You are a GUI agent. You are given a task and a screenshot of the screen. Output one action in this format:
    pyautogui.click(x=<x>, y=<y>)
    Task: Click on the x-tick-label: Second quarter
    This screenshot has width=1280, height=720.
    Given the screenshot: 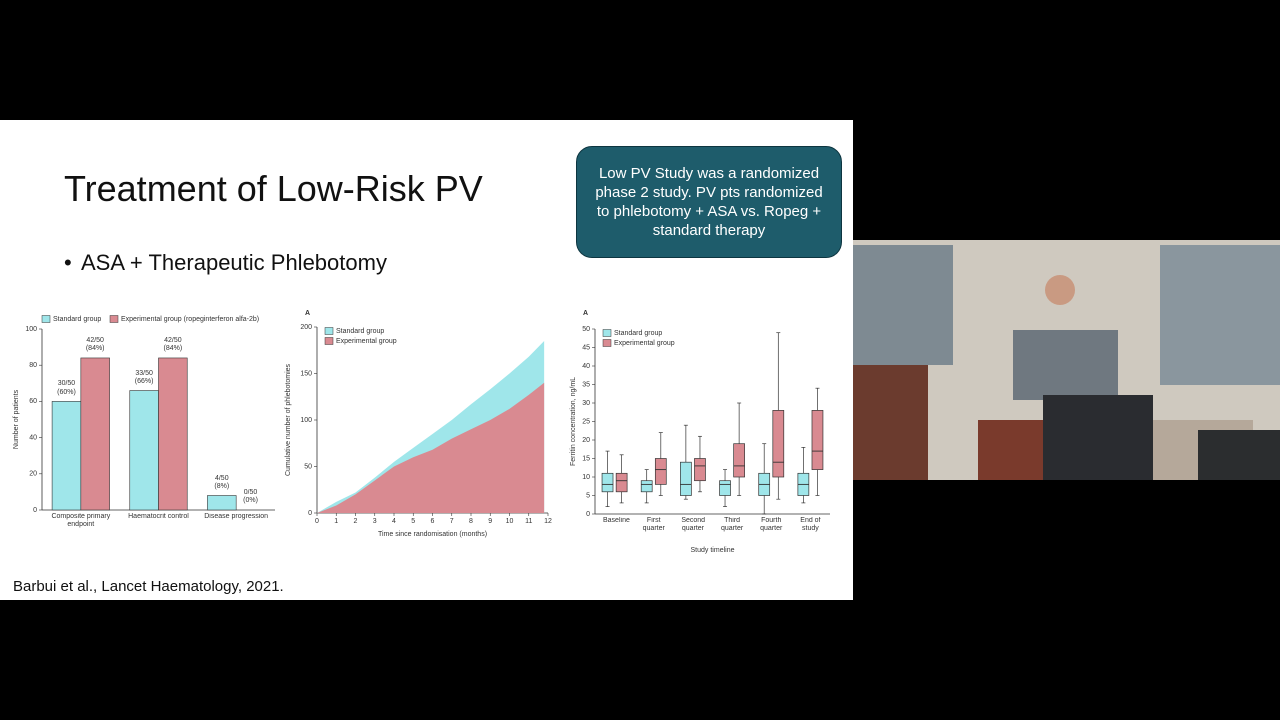 What is the action you would take?
    pyautogui.click(x=693, y=525)
    